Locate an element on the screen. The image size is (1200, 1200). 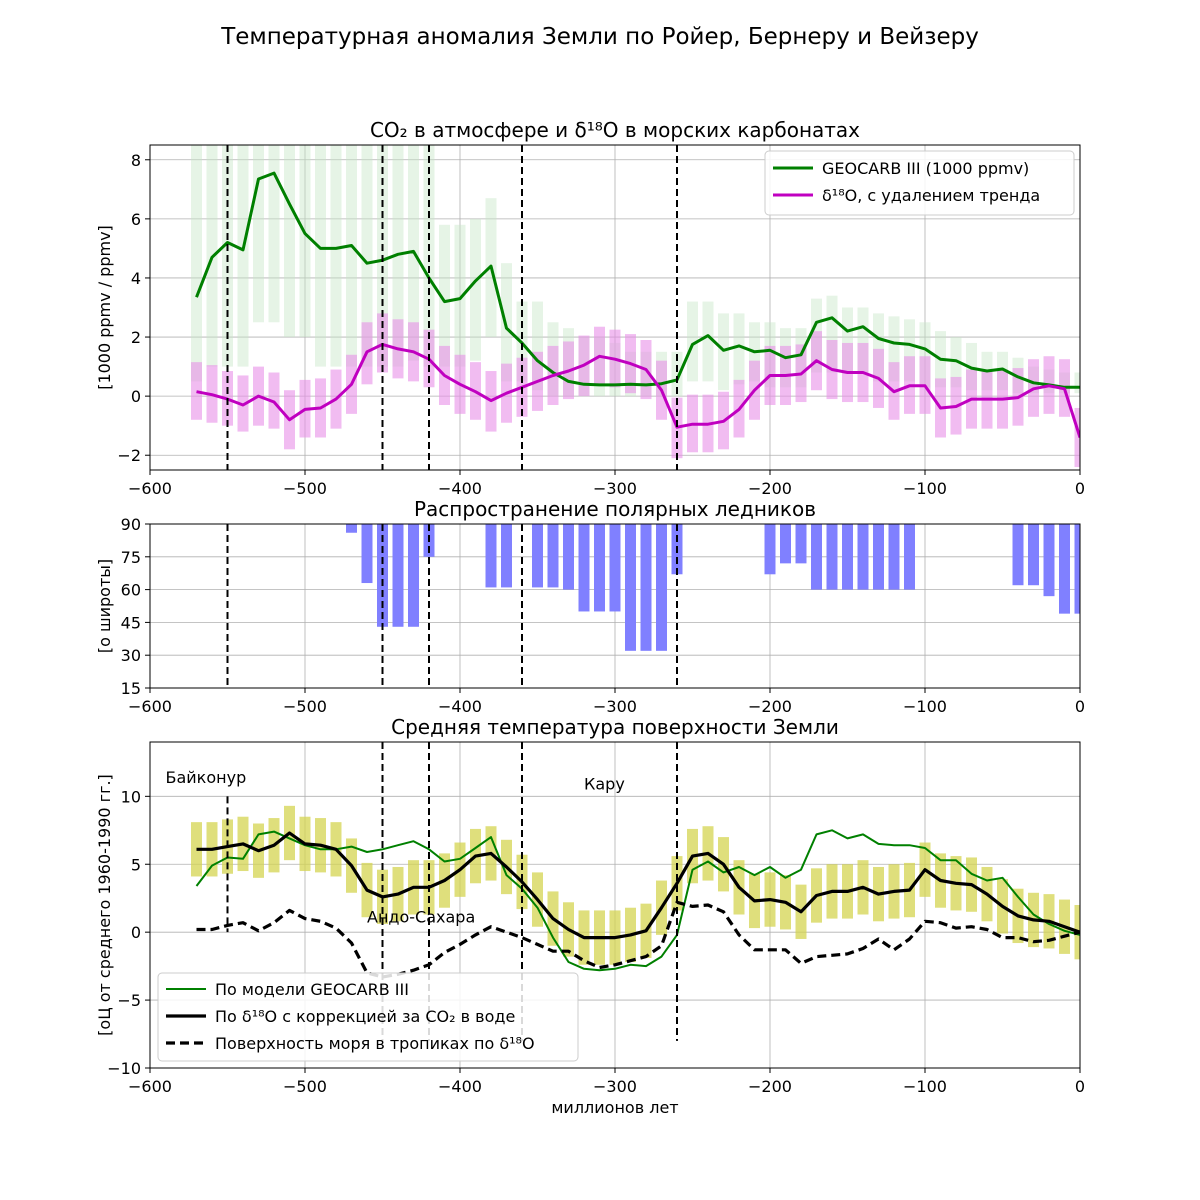
x-tick-label: −300 is located at coordinates (615, 488).